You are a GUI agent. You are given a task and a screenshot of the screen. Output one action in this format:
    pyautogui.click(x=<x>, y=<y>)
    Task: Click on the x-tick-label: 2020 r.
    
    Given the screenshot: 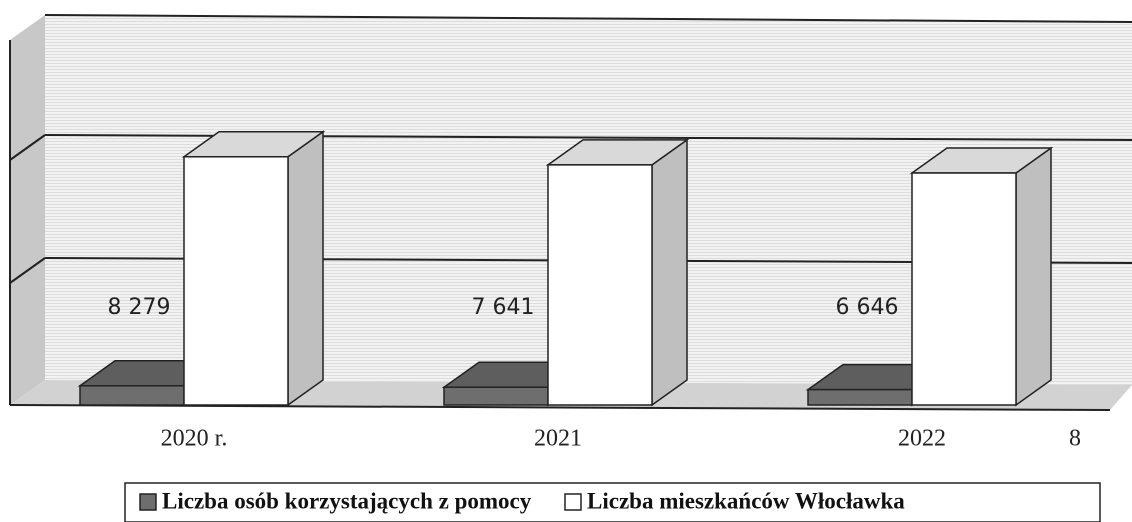 What is the action you would take?
    pyautogui.click(x=194, y=439)
    